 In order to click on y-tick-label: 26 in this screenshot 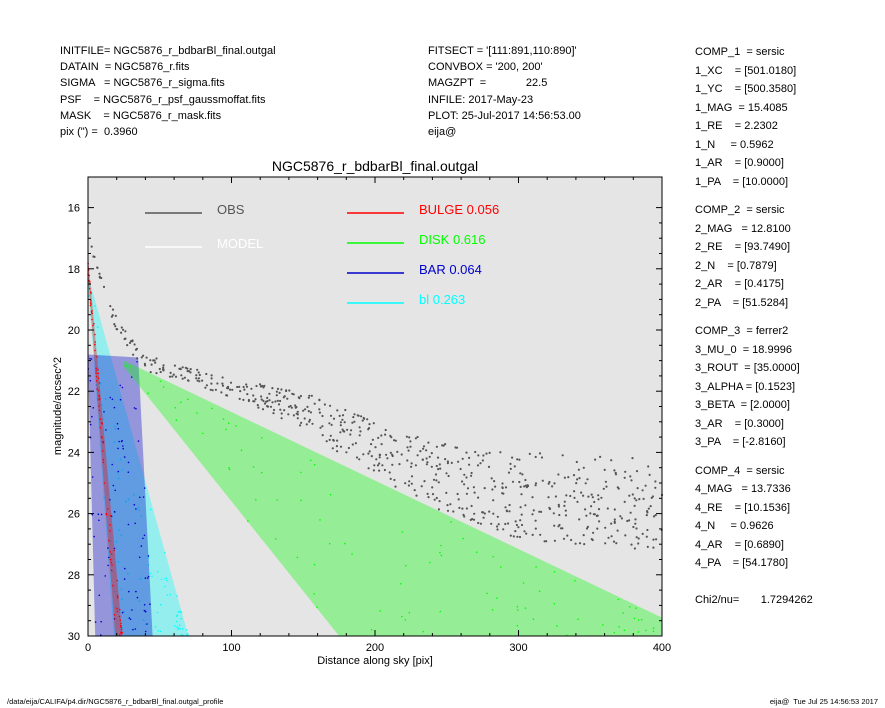, I will do `click(74, 515)`.